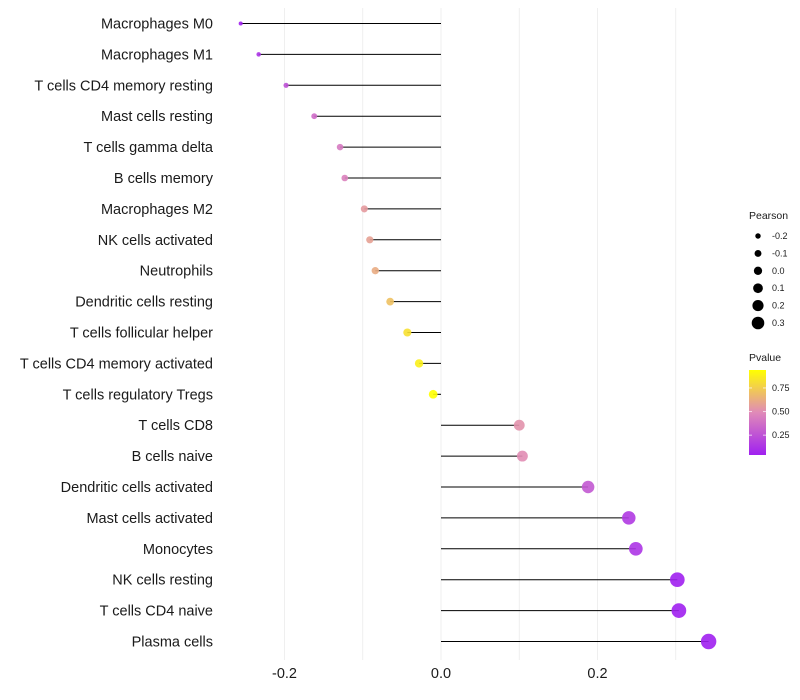 The image size is (800, 700). Describe the element at coordinates (157, 25) in the screenshot. I see `y-axis-label: Macrophages M0` at that location.